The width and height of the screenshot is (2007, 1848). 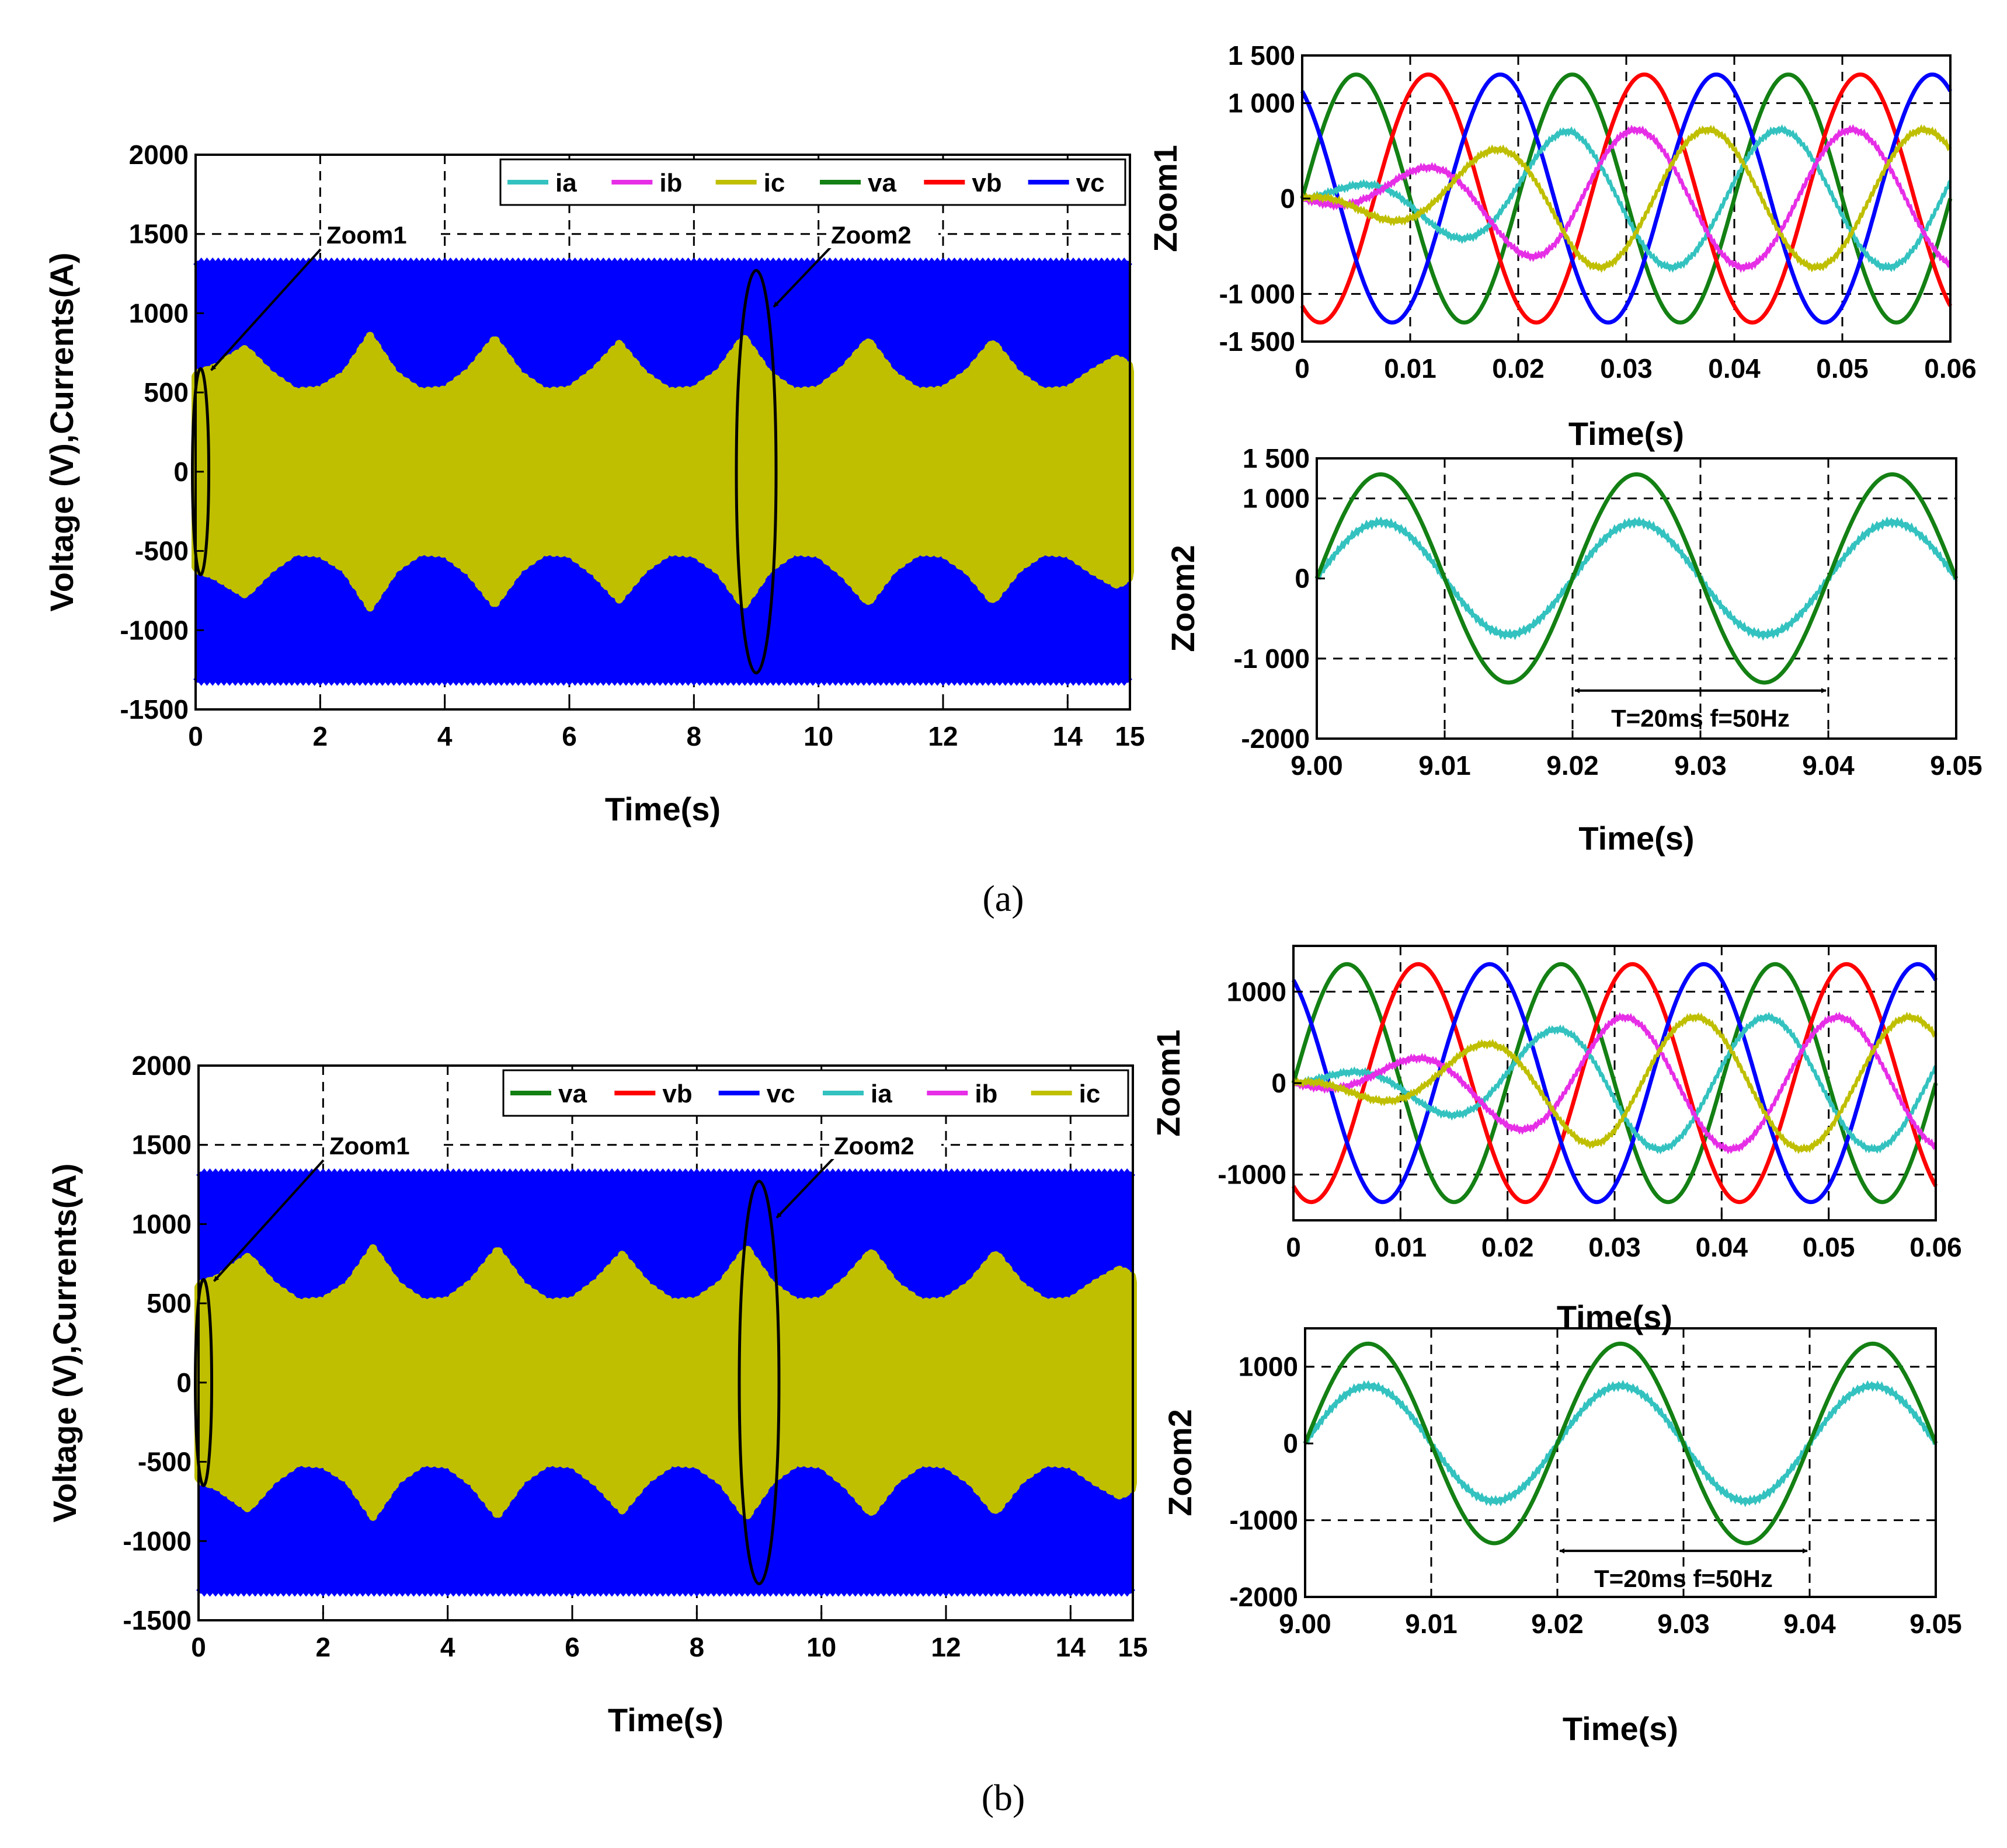 What do you see at coordinates (569, 736) in the screenshot?
I see `x-tick-label: 6` at bounding box center [569, 736].